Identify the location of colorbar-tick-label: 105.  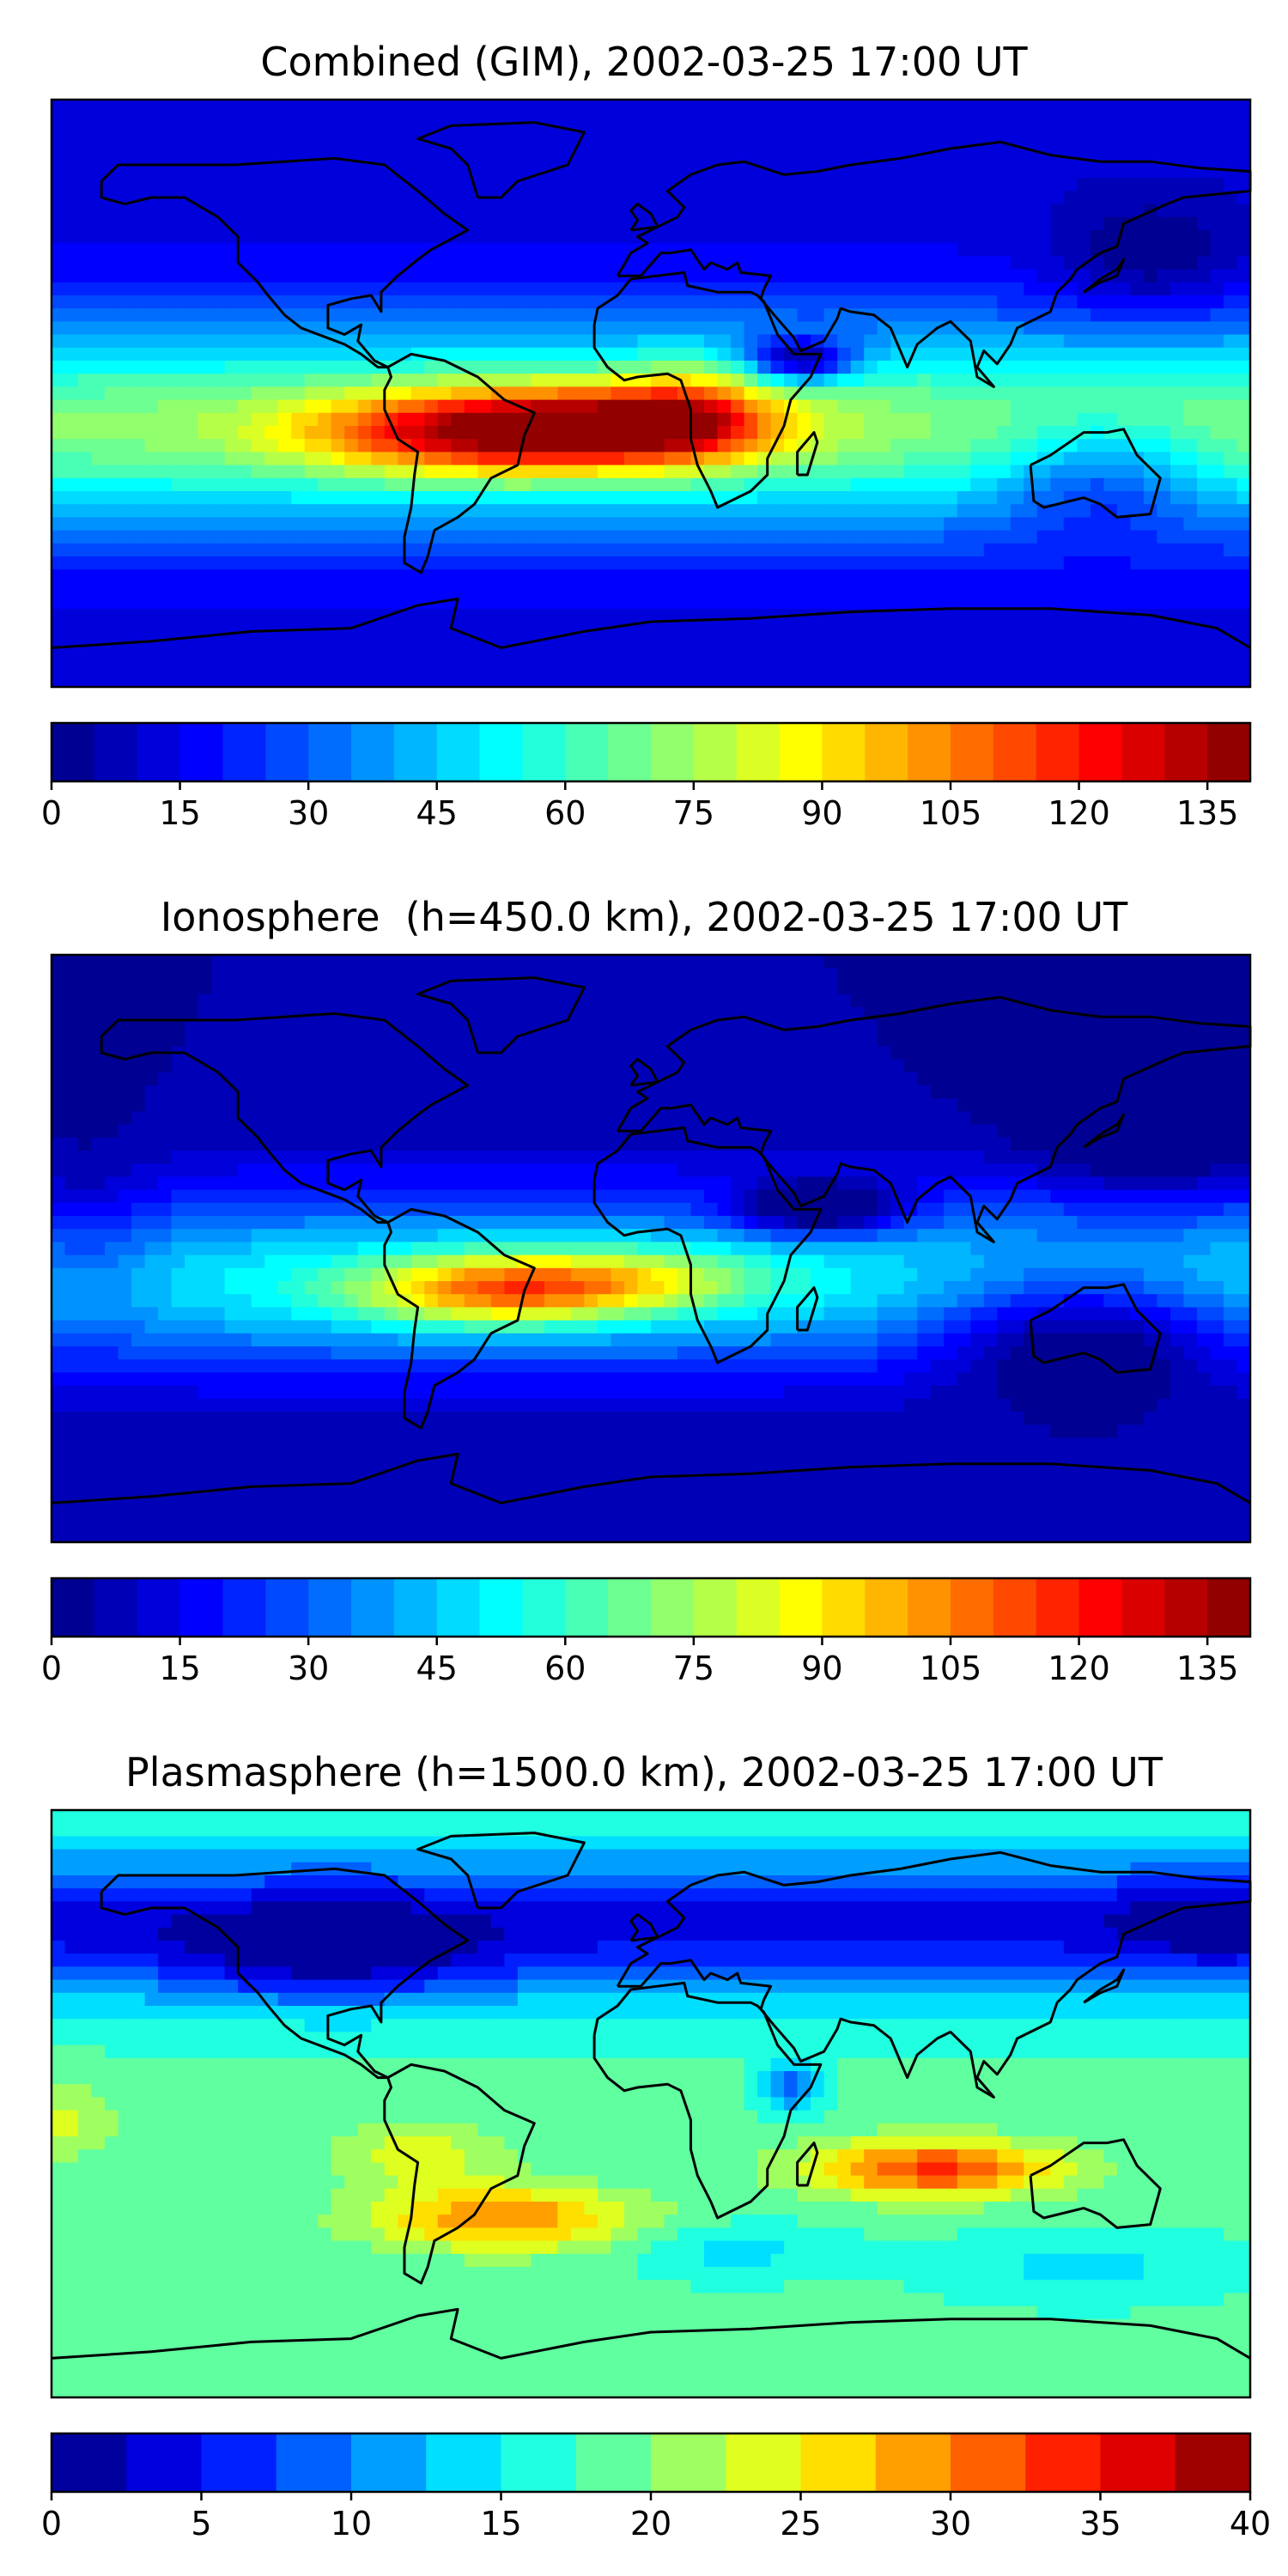
(951, 813).